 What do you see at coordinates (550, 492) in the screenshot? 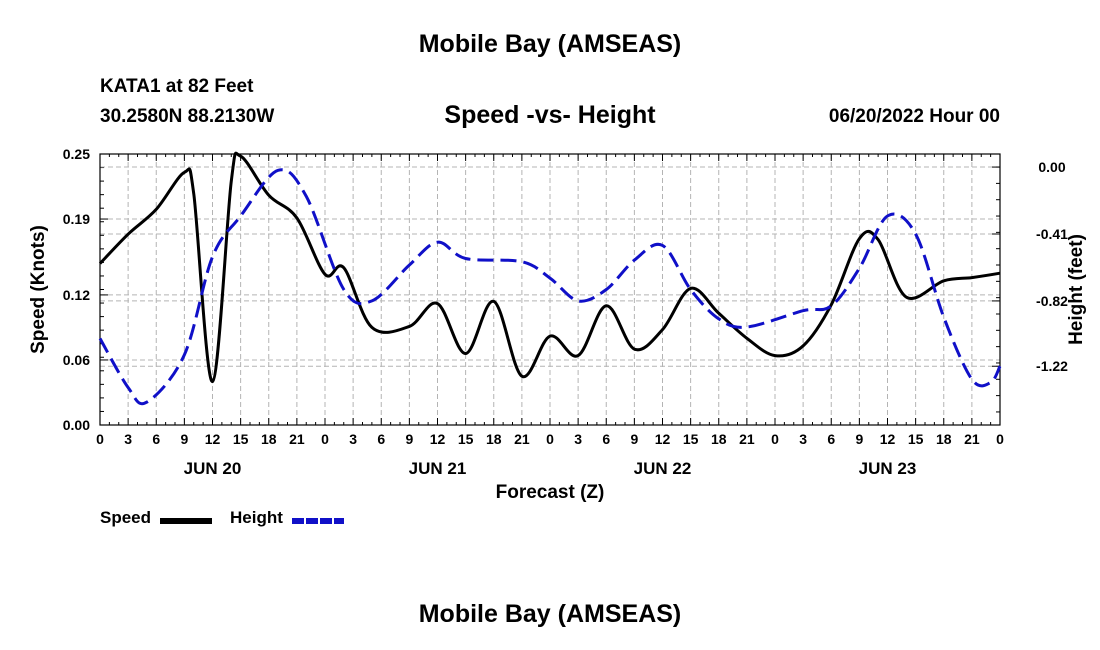
I see `x-axis-label: Forecast (Z)` at bounding box center [550, 492].